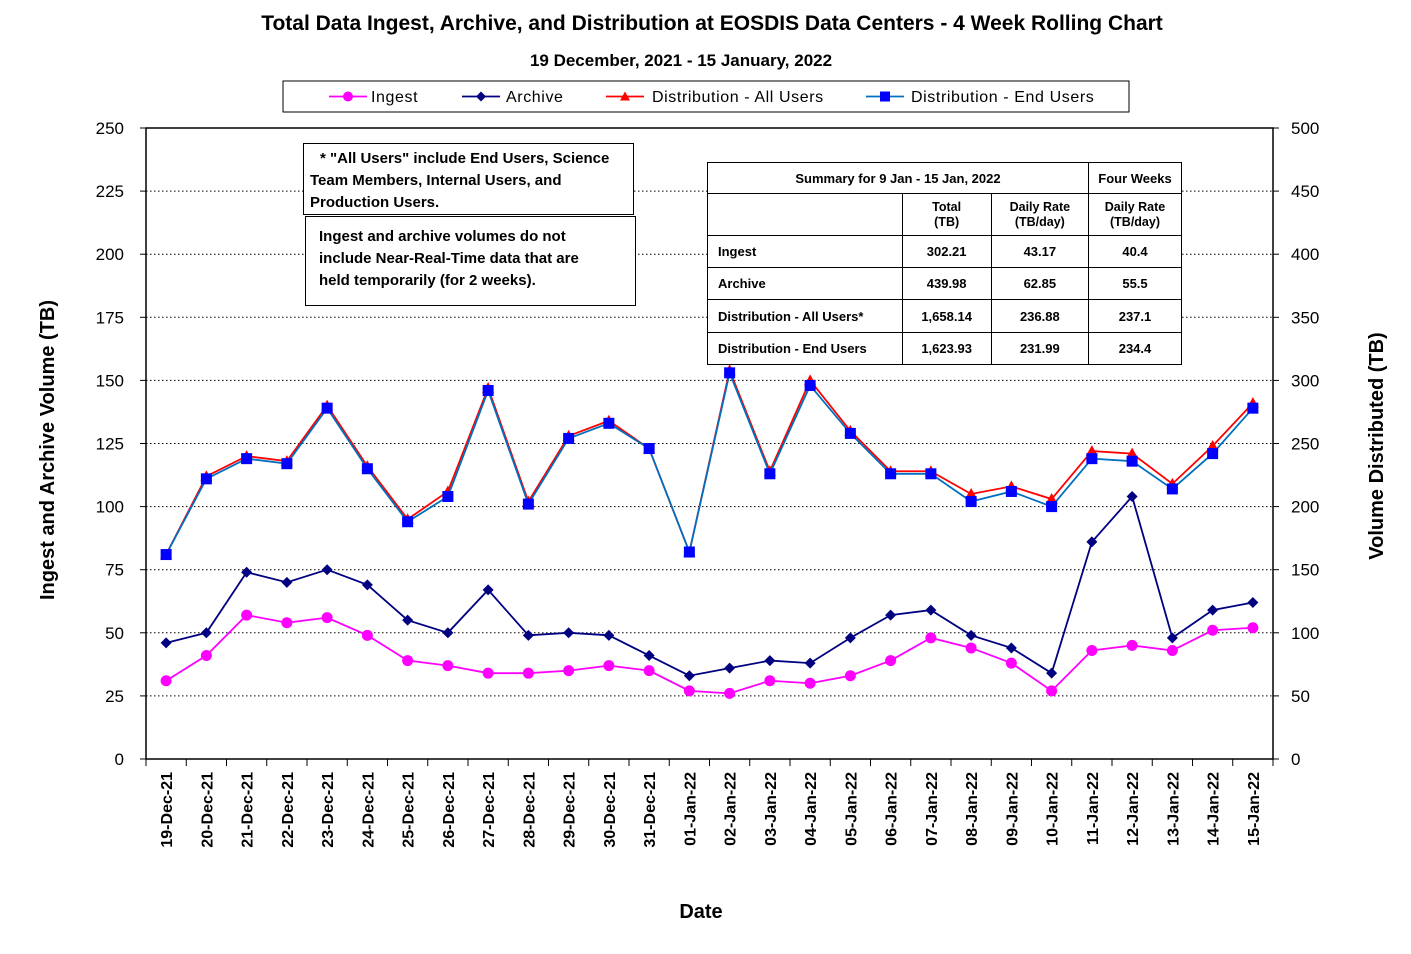 The height and width of the screenshot is (954, 1411). Describe the element at coordinates (805, 316) in the screenshot. I see `row-label: Distribution - All Users*` at that location.